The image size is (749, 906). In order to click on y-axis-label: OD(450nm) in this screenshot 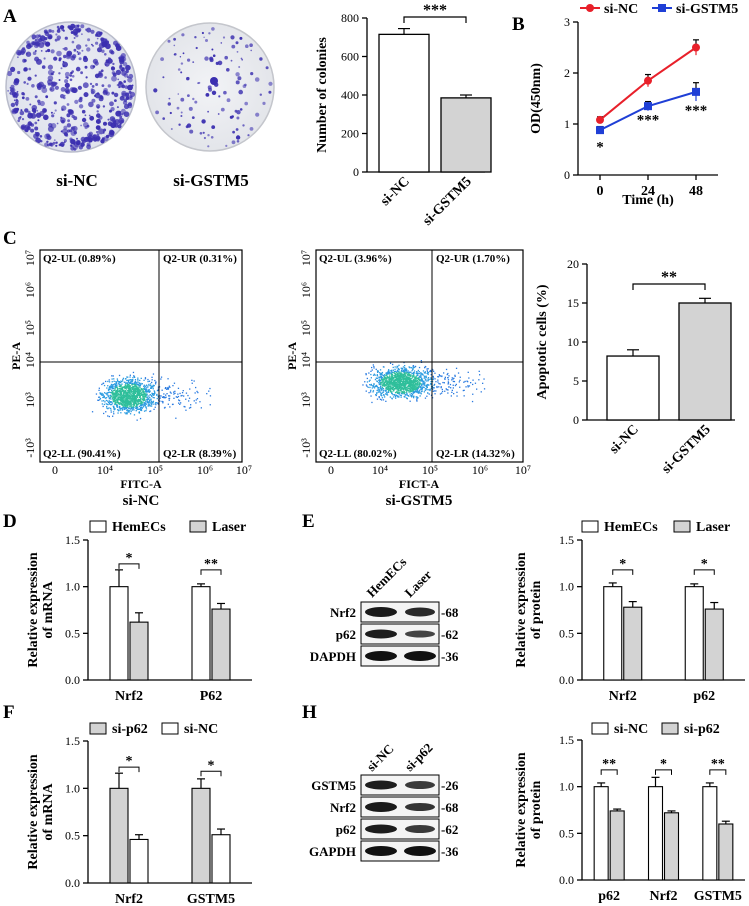, I will do `click(536, 98)`.